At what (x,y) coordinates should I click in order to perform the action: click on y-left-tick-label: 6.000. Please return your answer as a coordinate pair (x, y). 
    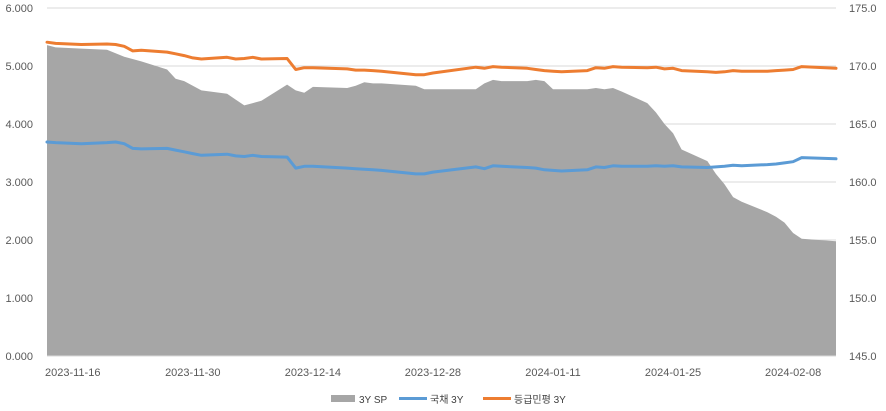
    Looking at the image, I should click on (19, 9).